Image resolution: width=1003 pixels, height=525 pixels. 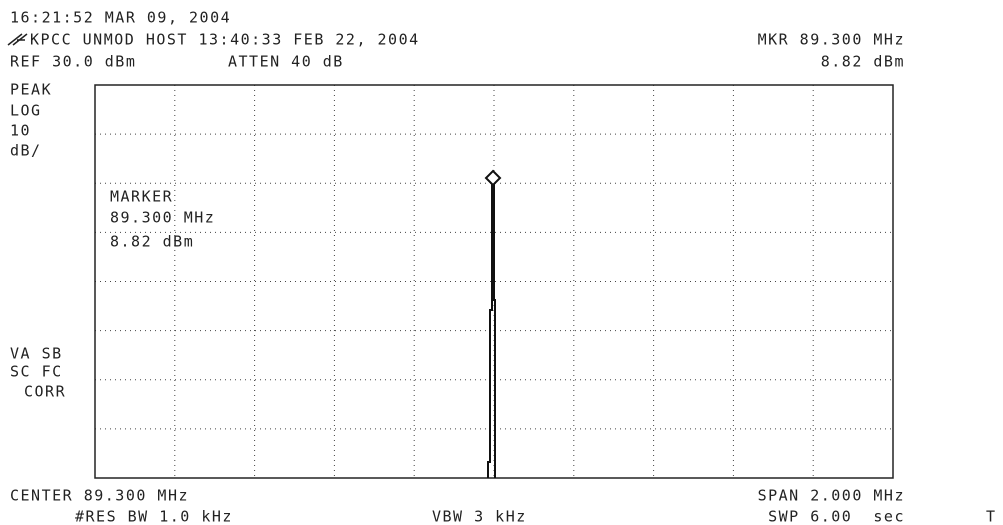 I want to click on logo, so click(x=17, y=39).